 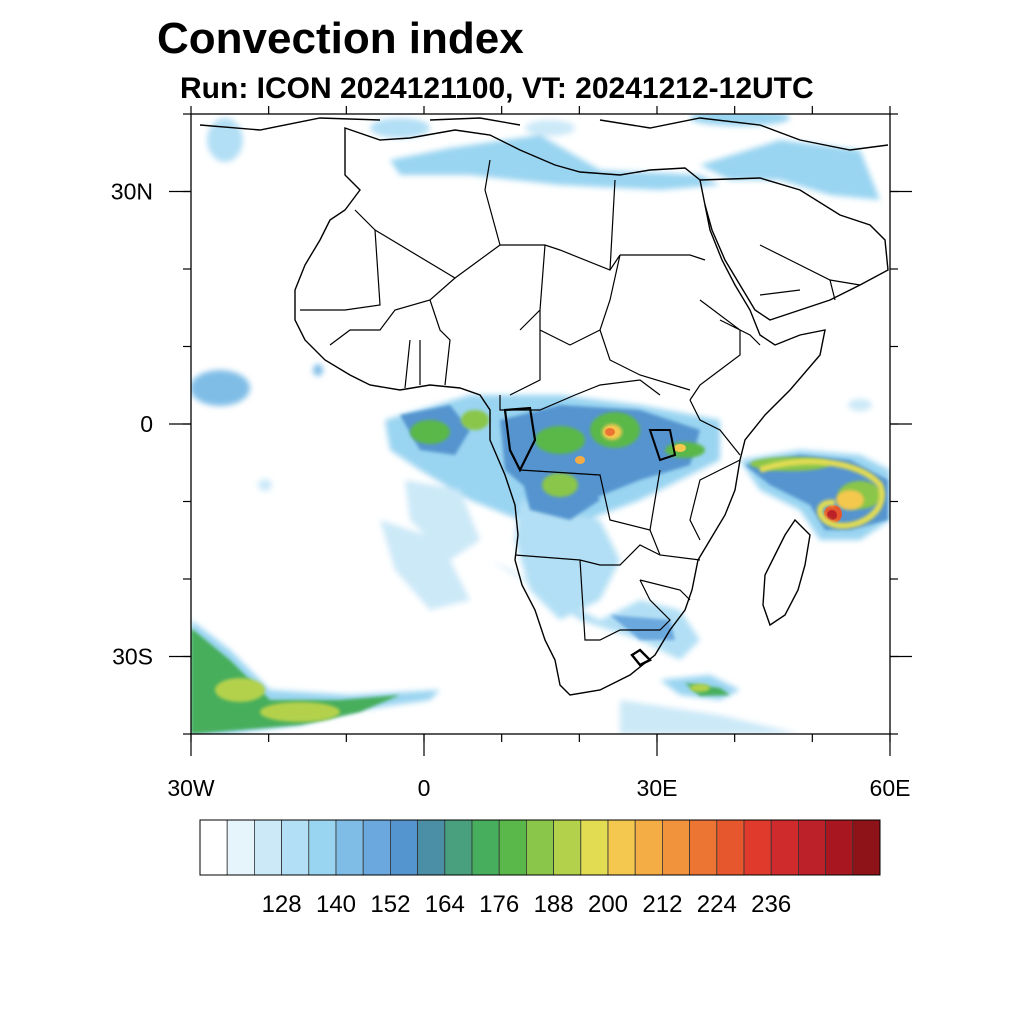 I want to click on madagascar-coastline, so click(x=786, y=572).